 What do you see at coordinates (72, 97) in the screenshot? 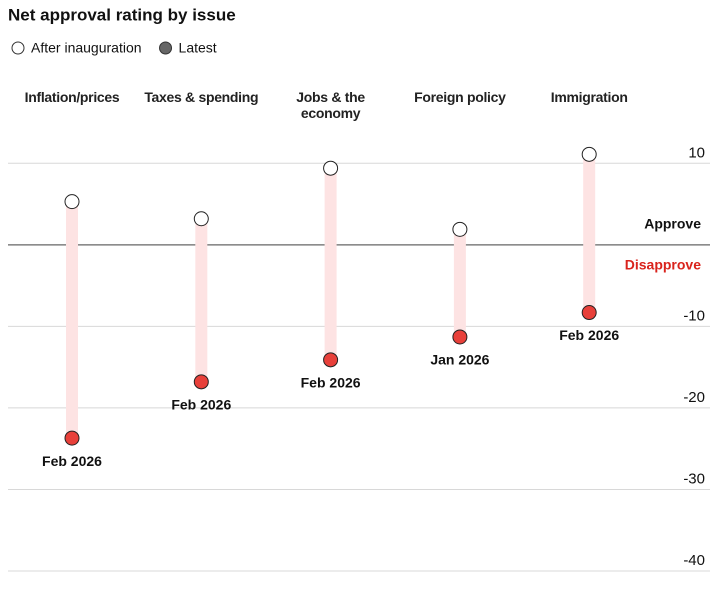
I see `category-label: Inflation/prices` at bounding box center [72, 97].